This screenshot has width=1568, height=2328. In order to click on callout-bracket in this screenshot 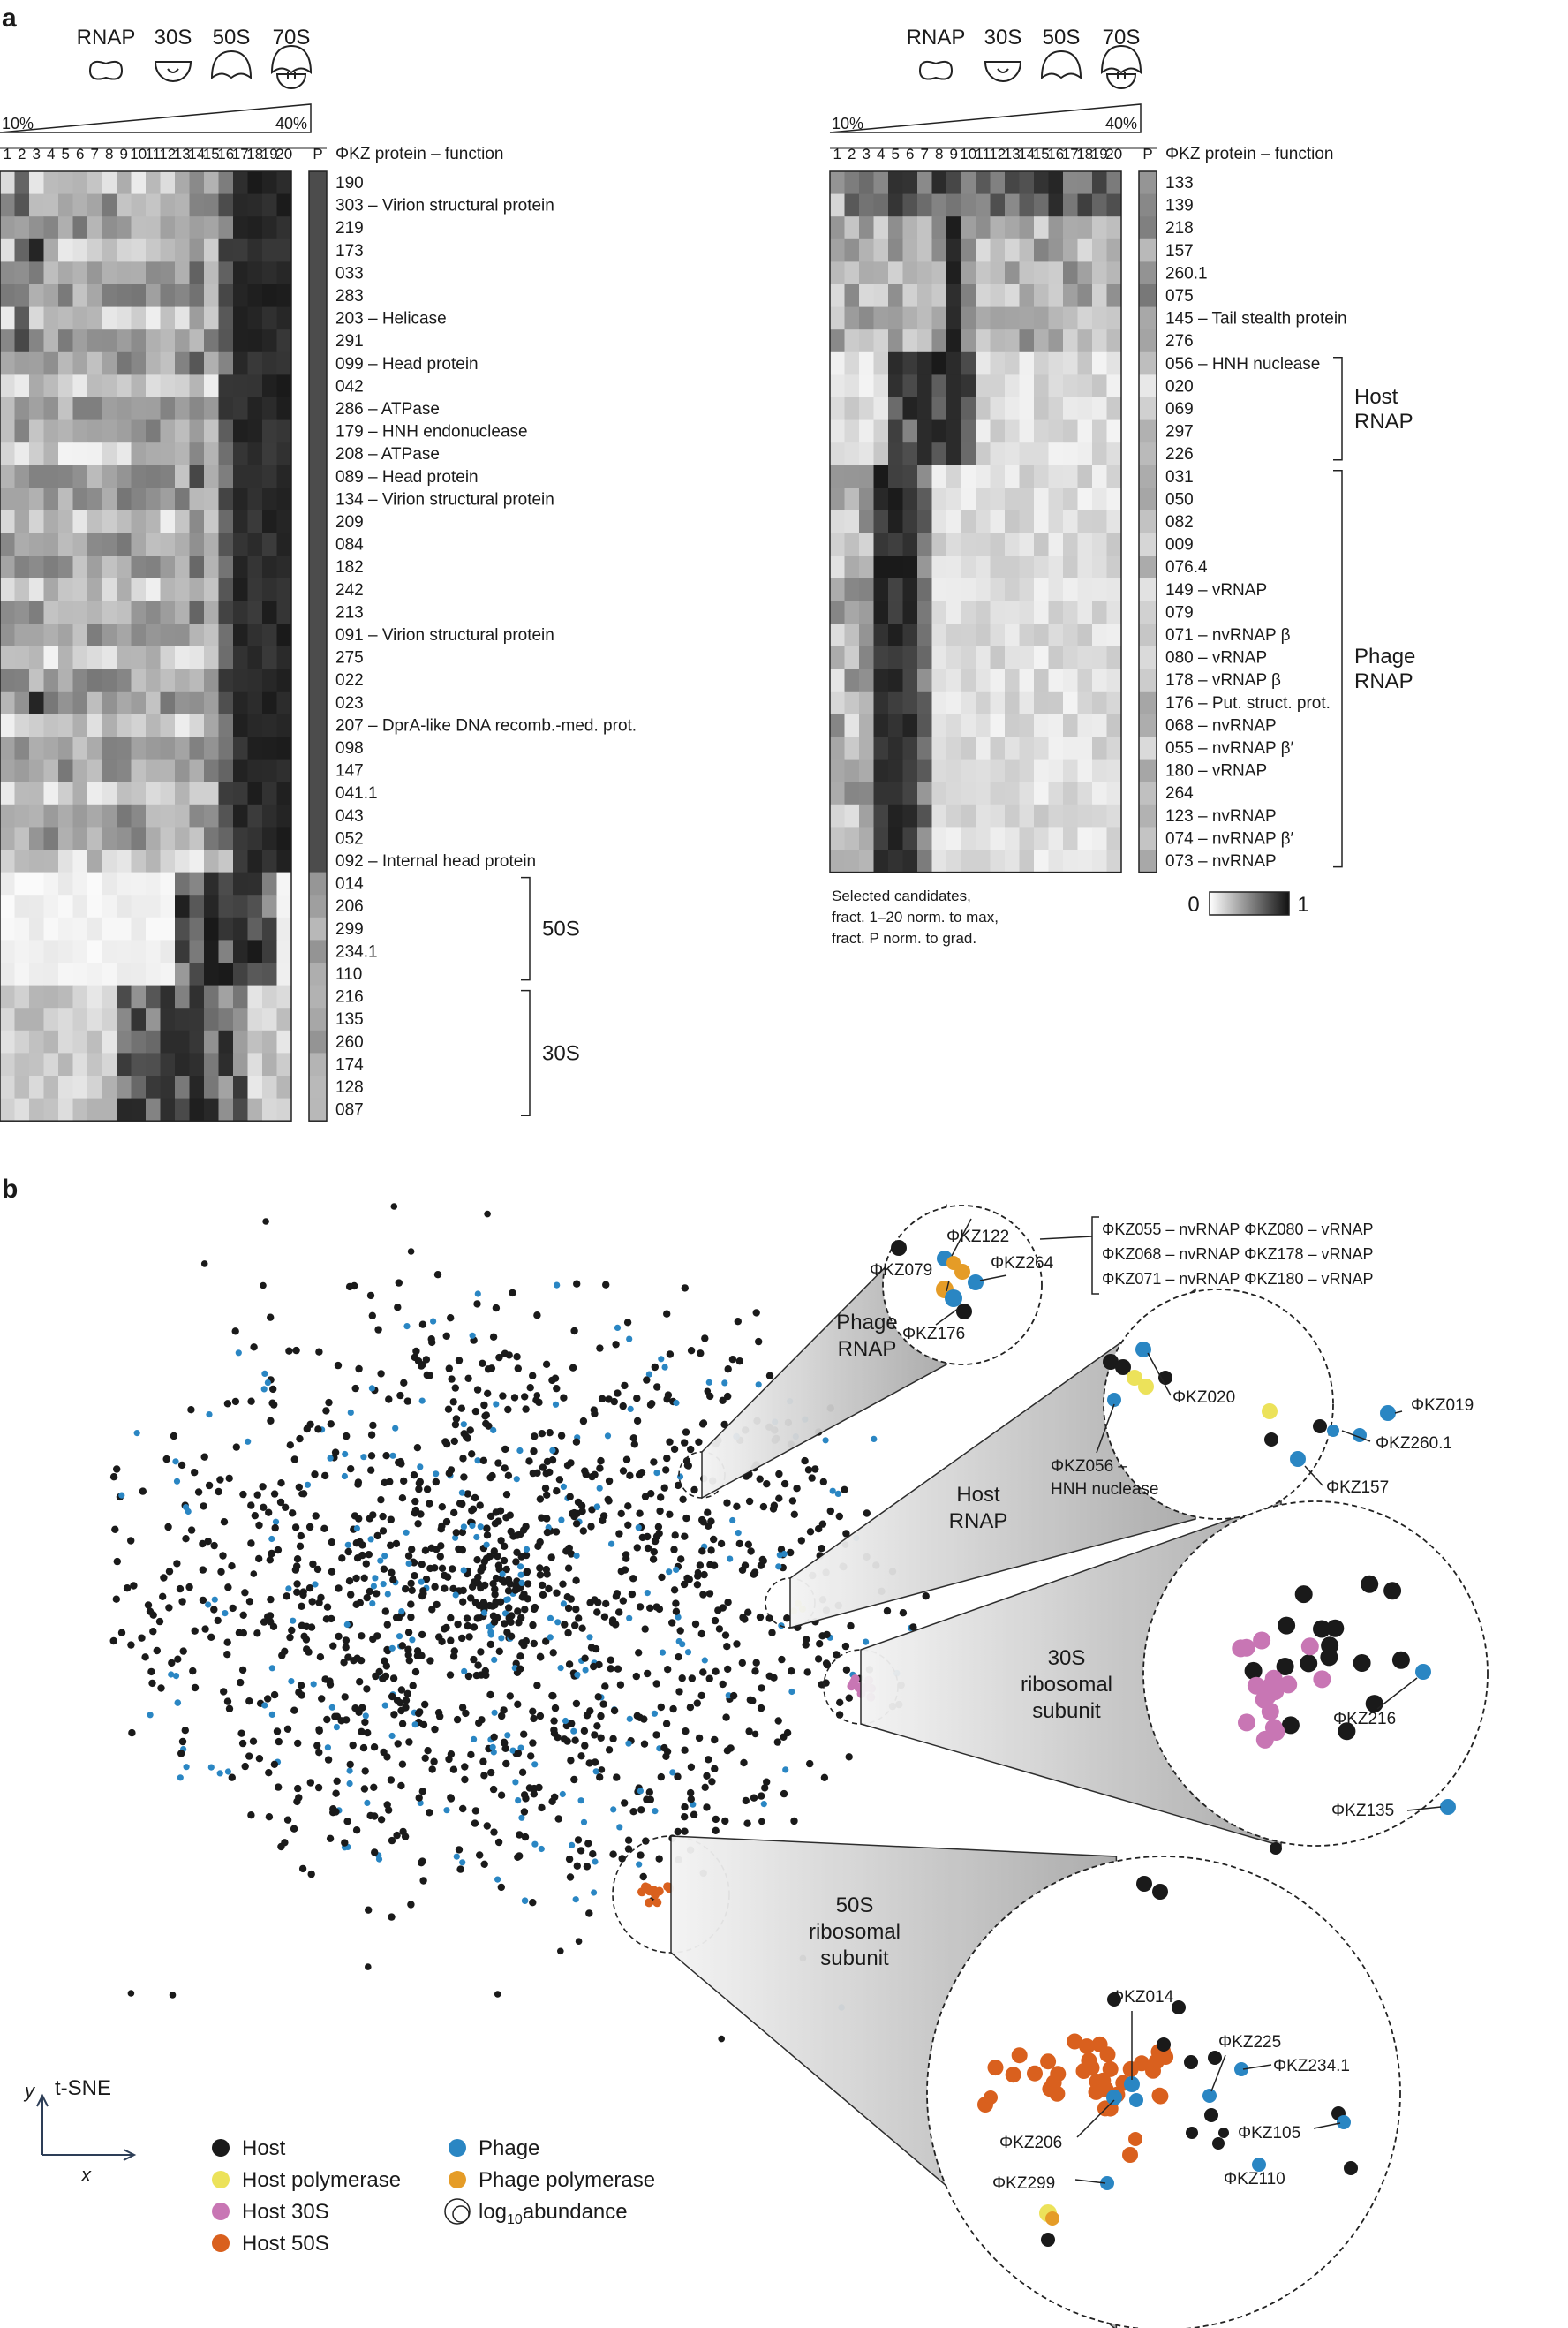, I will do `click(1095, 1255)`.